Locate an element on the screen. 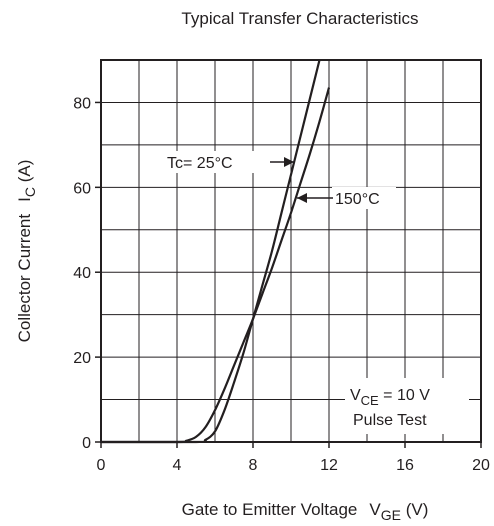 The image size is (494, 526). test-condition-symbol: V is located at coordinates (355, 395).